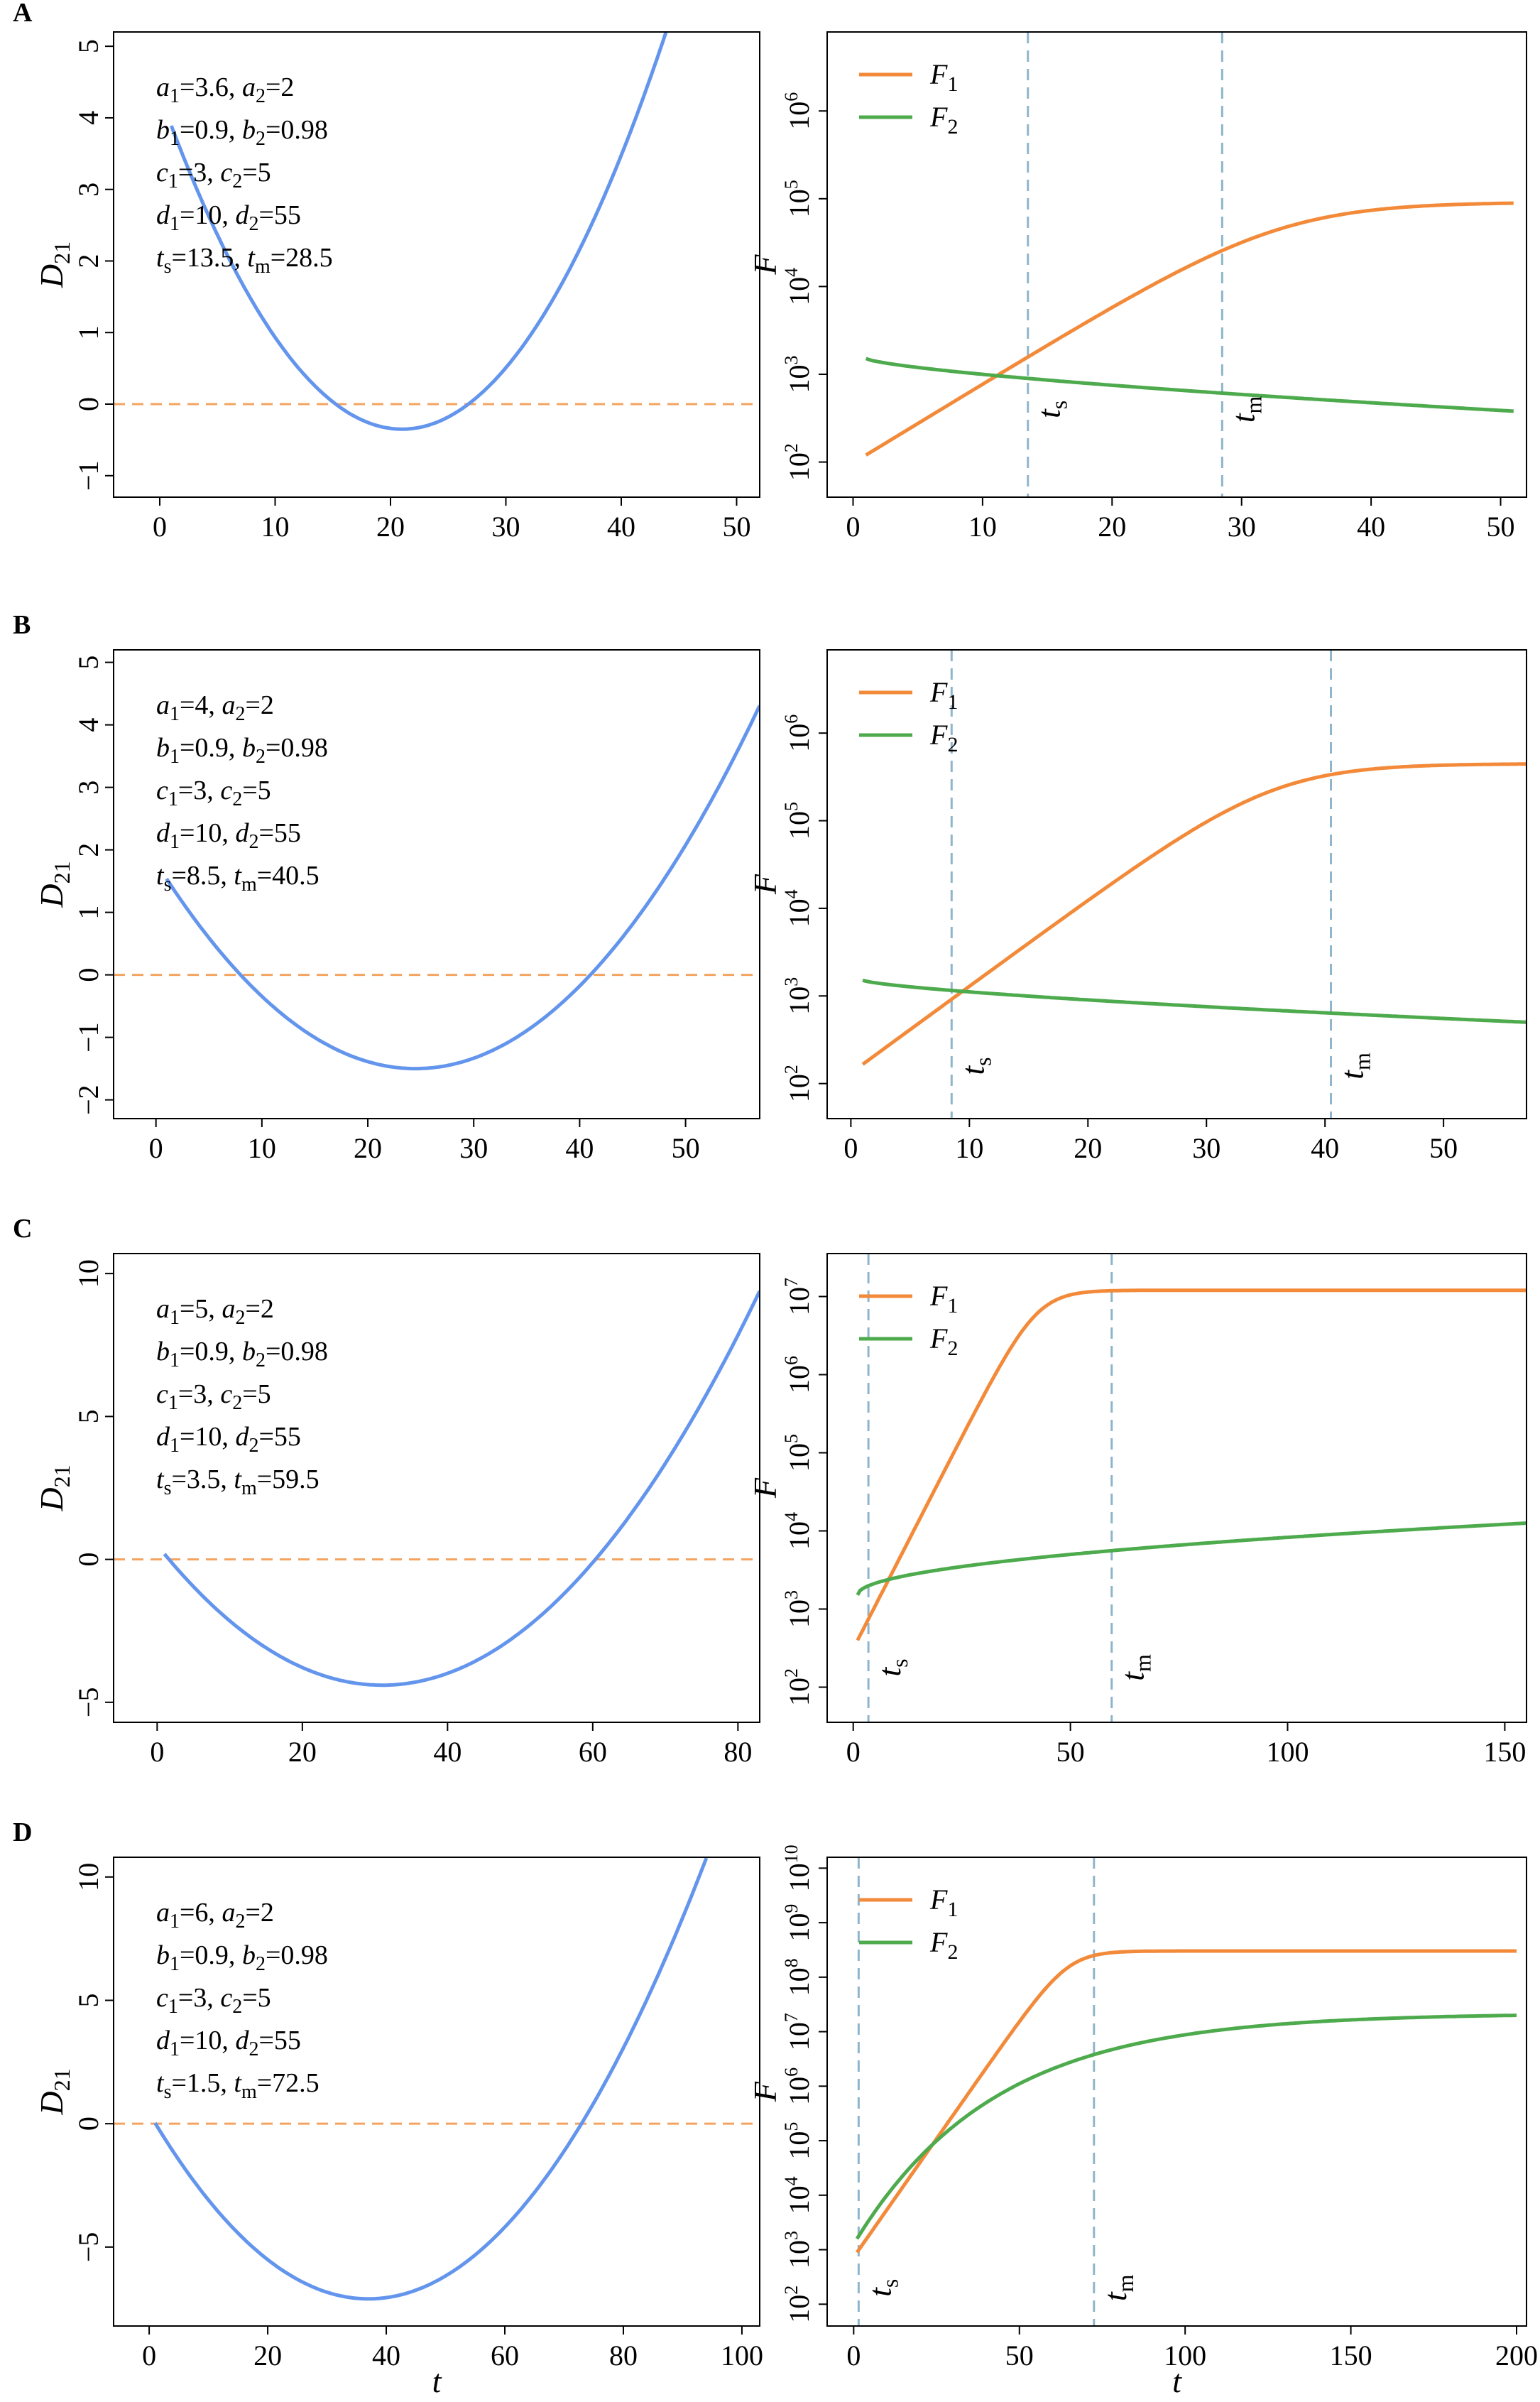 The height and width of the screenshot is (2402, 1540). Describe the element at coordinates (952, 702) in the screenshot. I see `legend-sub: 1` at that location.